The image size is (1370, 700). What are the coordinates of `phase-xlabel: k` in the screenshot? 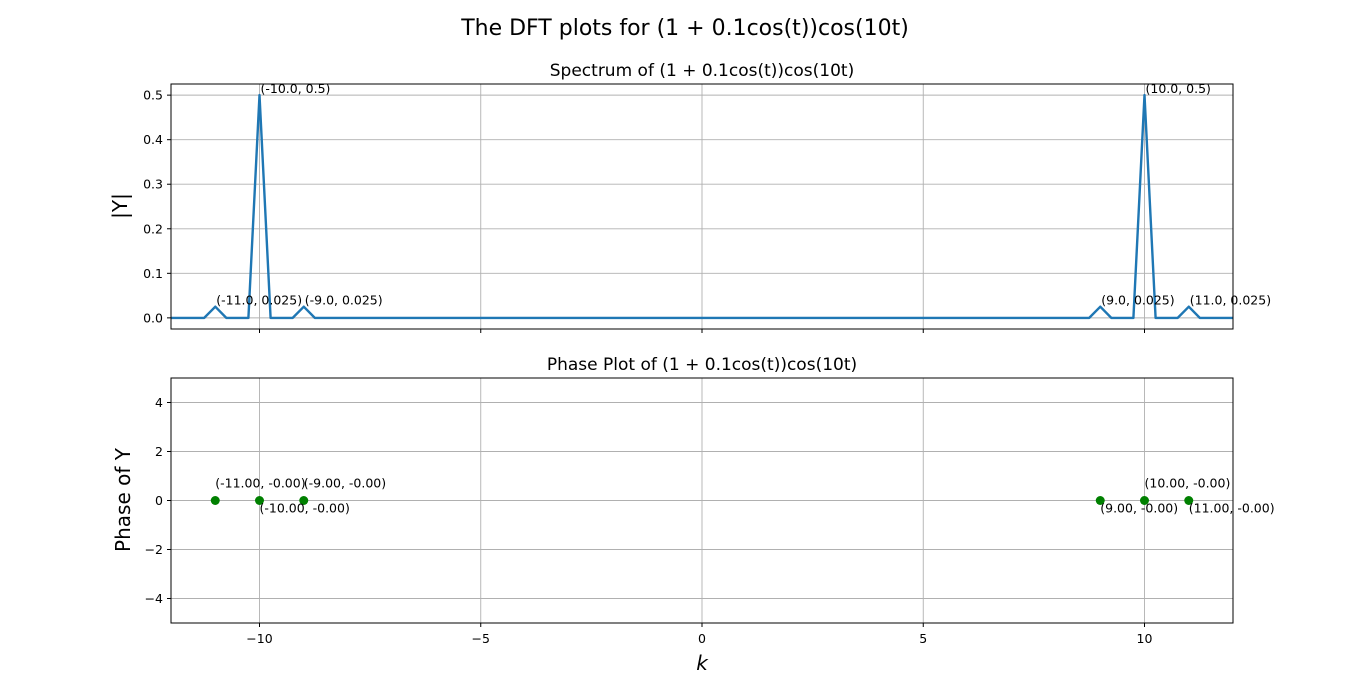 It's located at (702, 663).